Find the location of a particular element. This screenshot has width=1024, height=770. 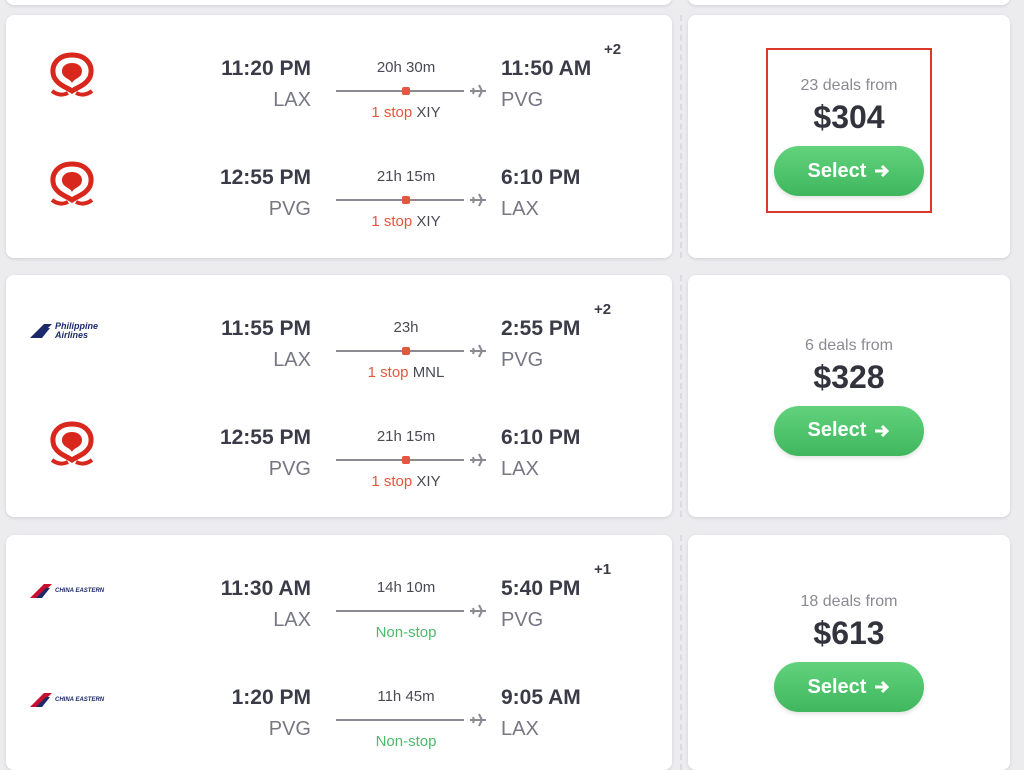

price-section: 18 deals from $613 Select is located at coordinates (849, 652).